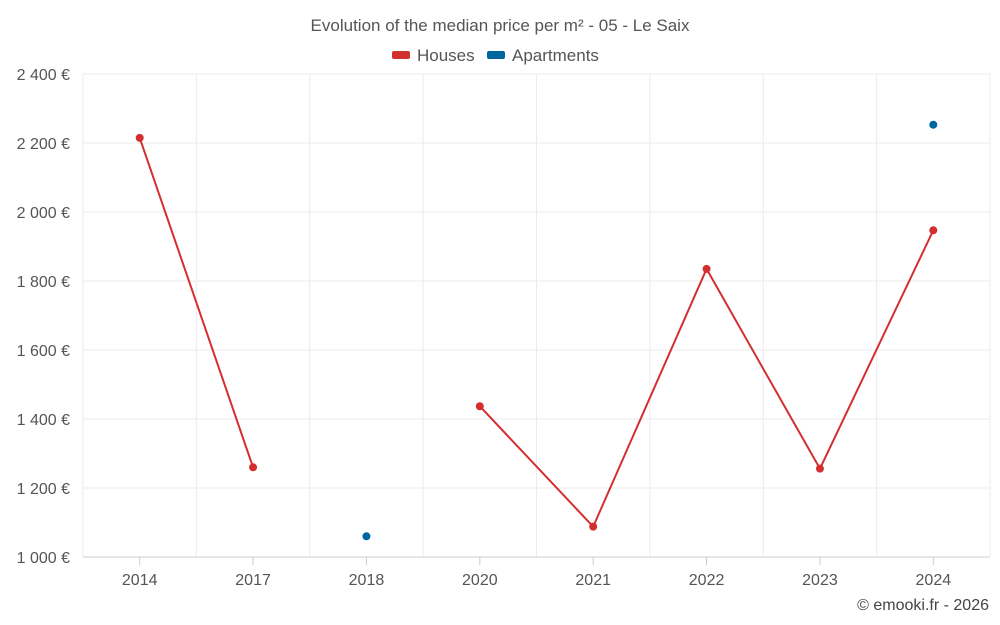 This screenshot has width=1000, height=625. I want to click on legend-swatch-apartments, so click(496, 55).